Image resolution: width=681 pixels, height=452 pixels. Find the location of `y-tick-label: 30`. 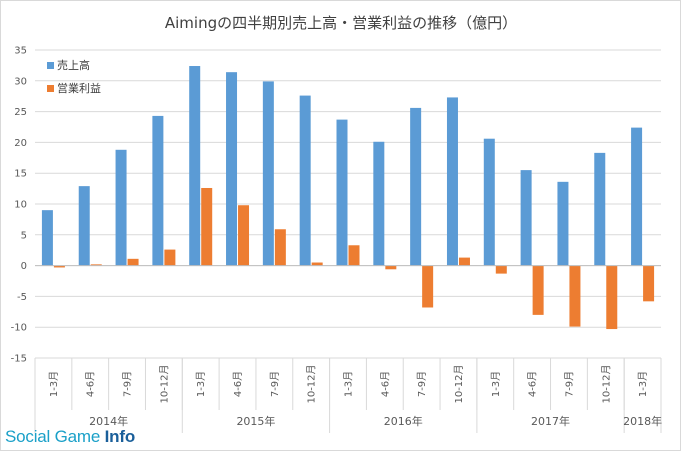

y-tick-label: 30 is located at coordinates (20, 81).